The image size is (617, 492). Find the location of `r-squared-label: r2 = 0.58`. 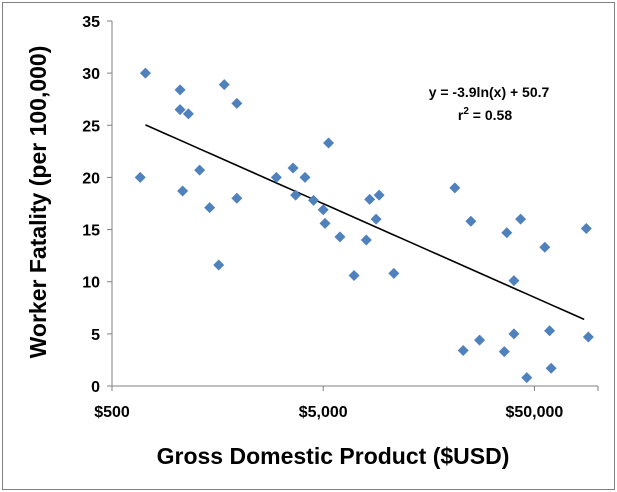

r-squared-label: r2 = 0.58 is located at coordinates (485, 114).